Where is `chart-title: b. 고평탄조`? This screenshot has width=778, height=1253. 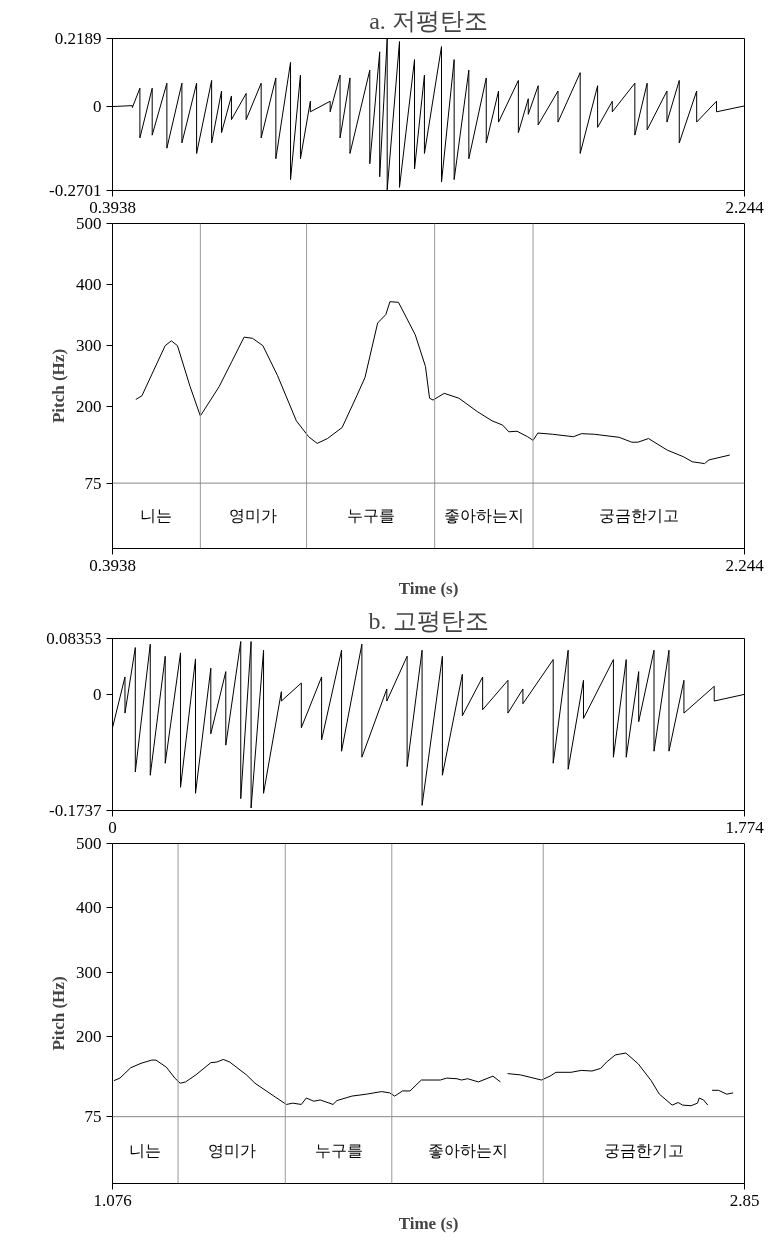
chart-title: b. 고평탄조 is located at coordinates (428, 620).